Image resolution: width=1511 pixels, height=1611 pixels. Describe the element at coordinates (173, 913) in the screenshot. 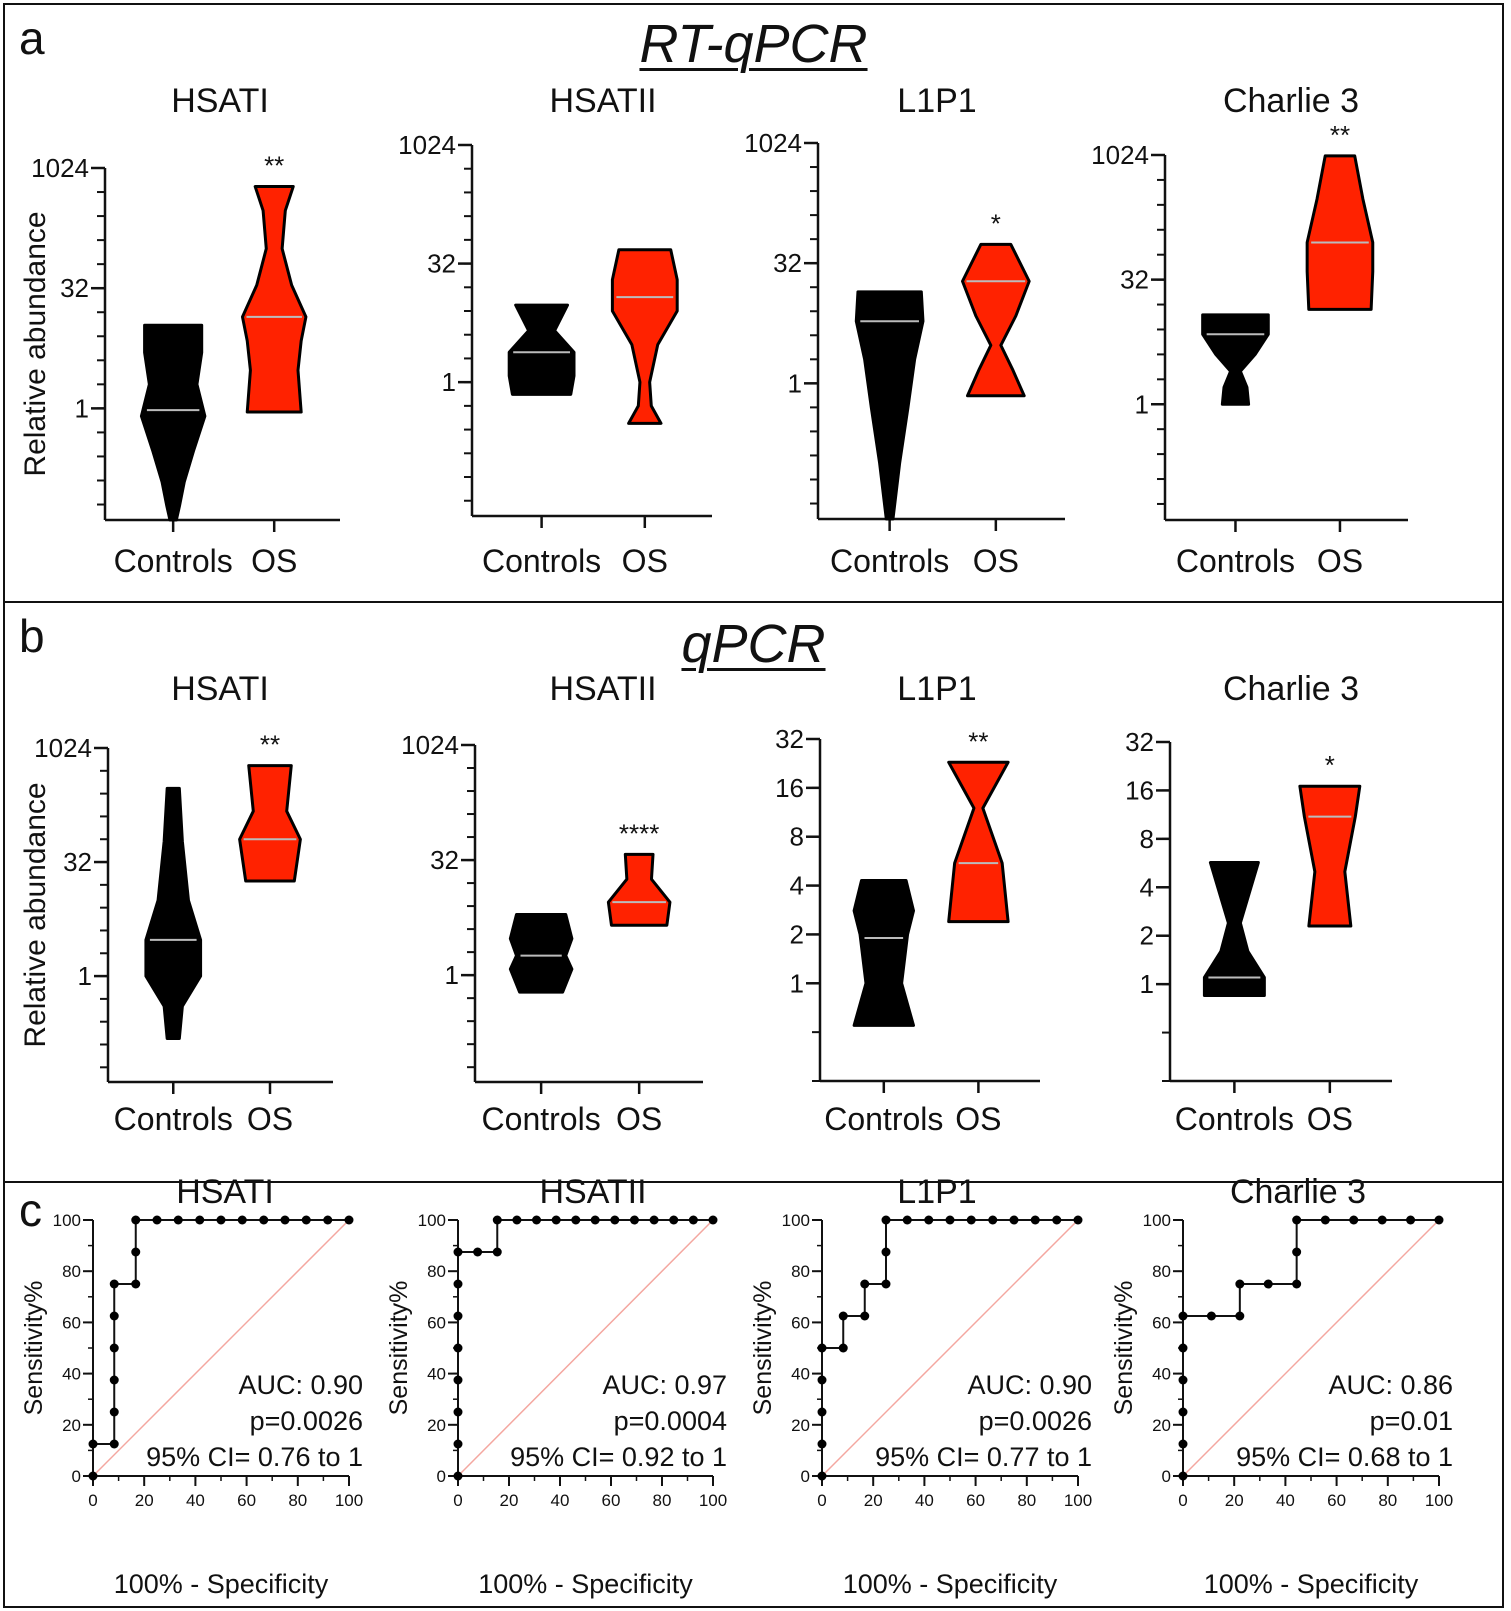

I see `violin-controls` at that location.